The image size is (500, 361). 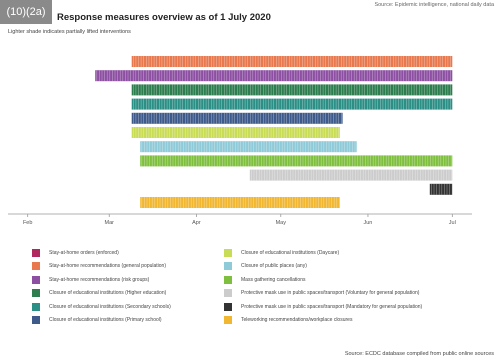 I want to click on figure-badge: (10)(2a), so click(x=26, y=12).